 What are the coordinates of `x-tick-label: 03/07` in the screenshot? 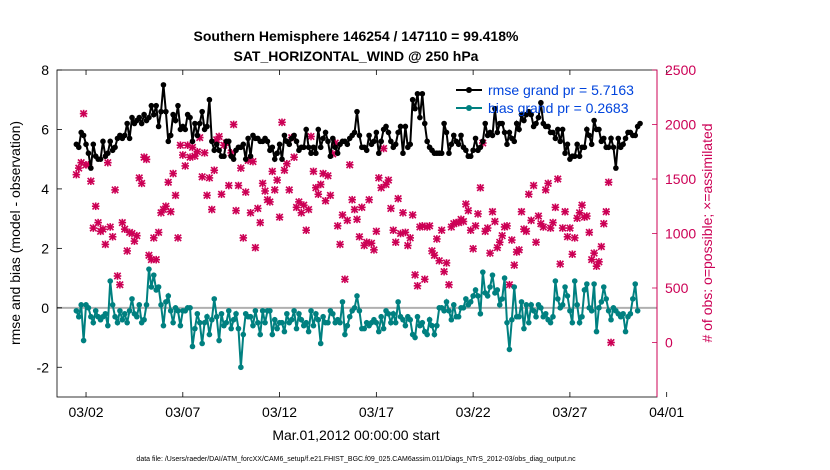 It's located at (182, 412).